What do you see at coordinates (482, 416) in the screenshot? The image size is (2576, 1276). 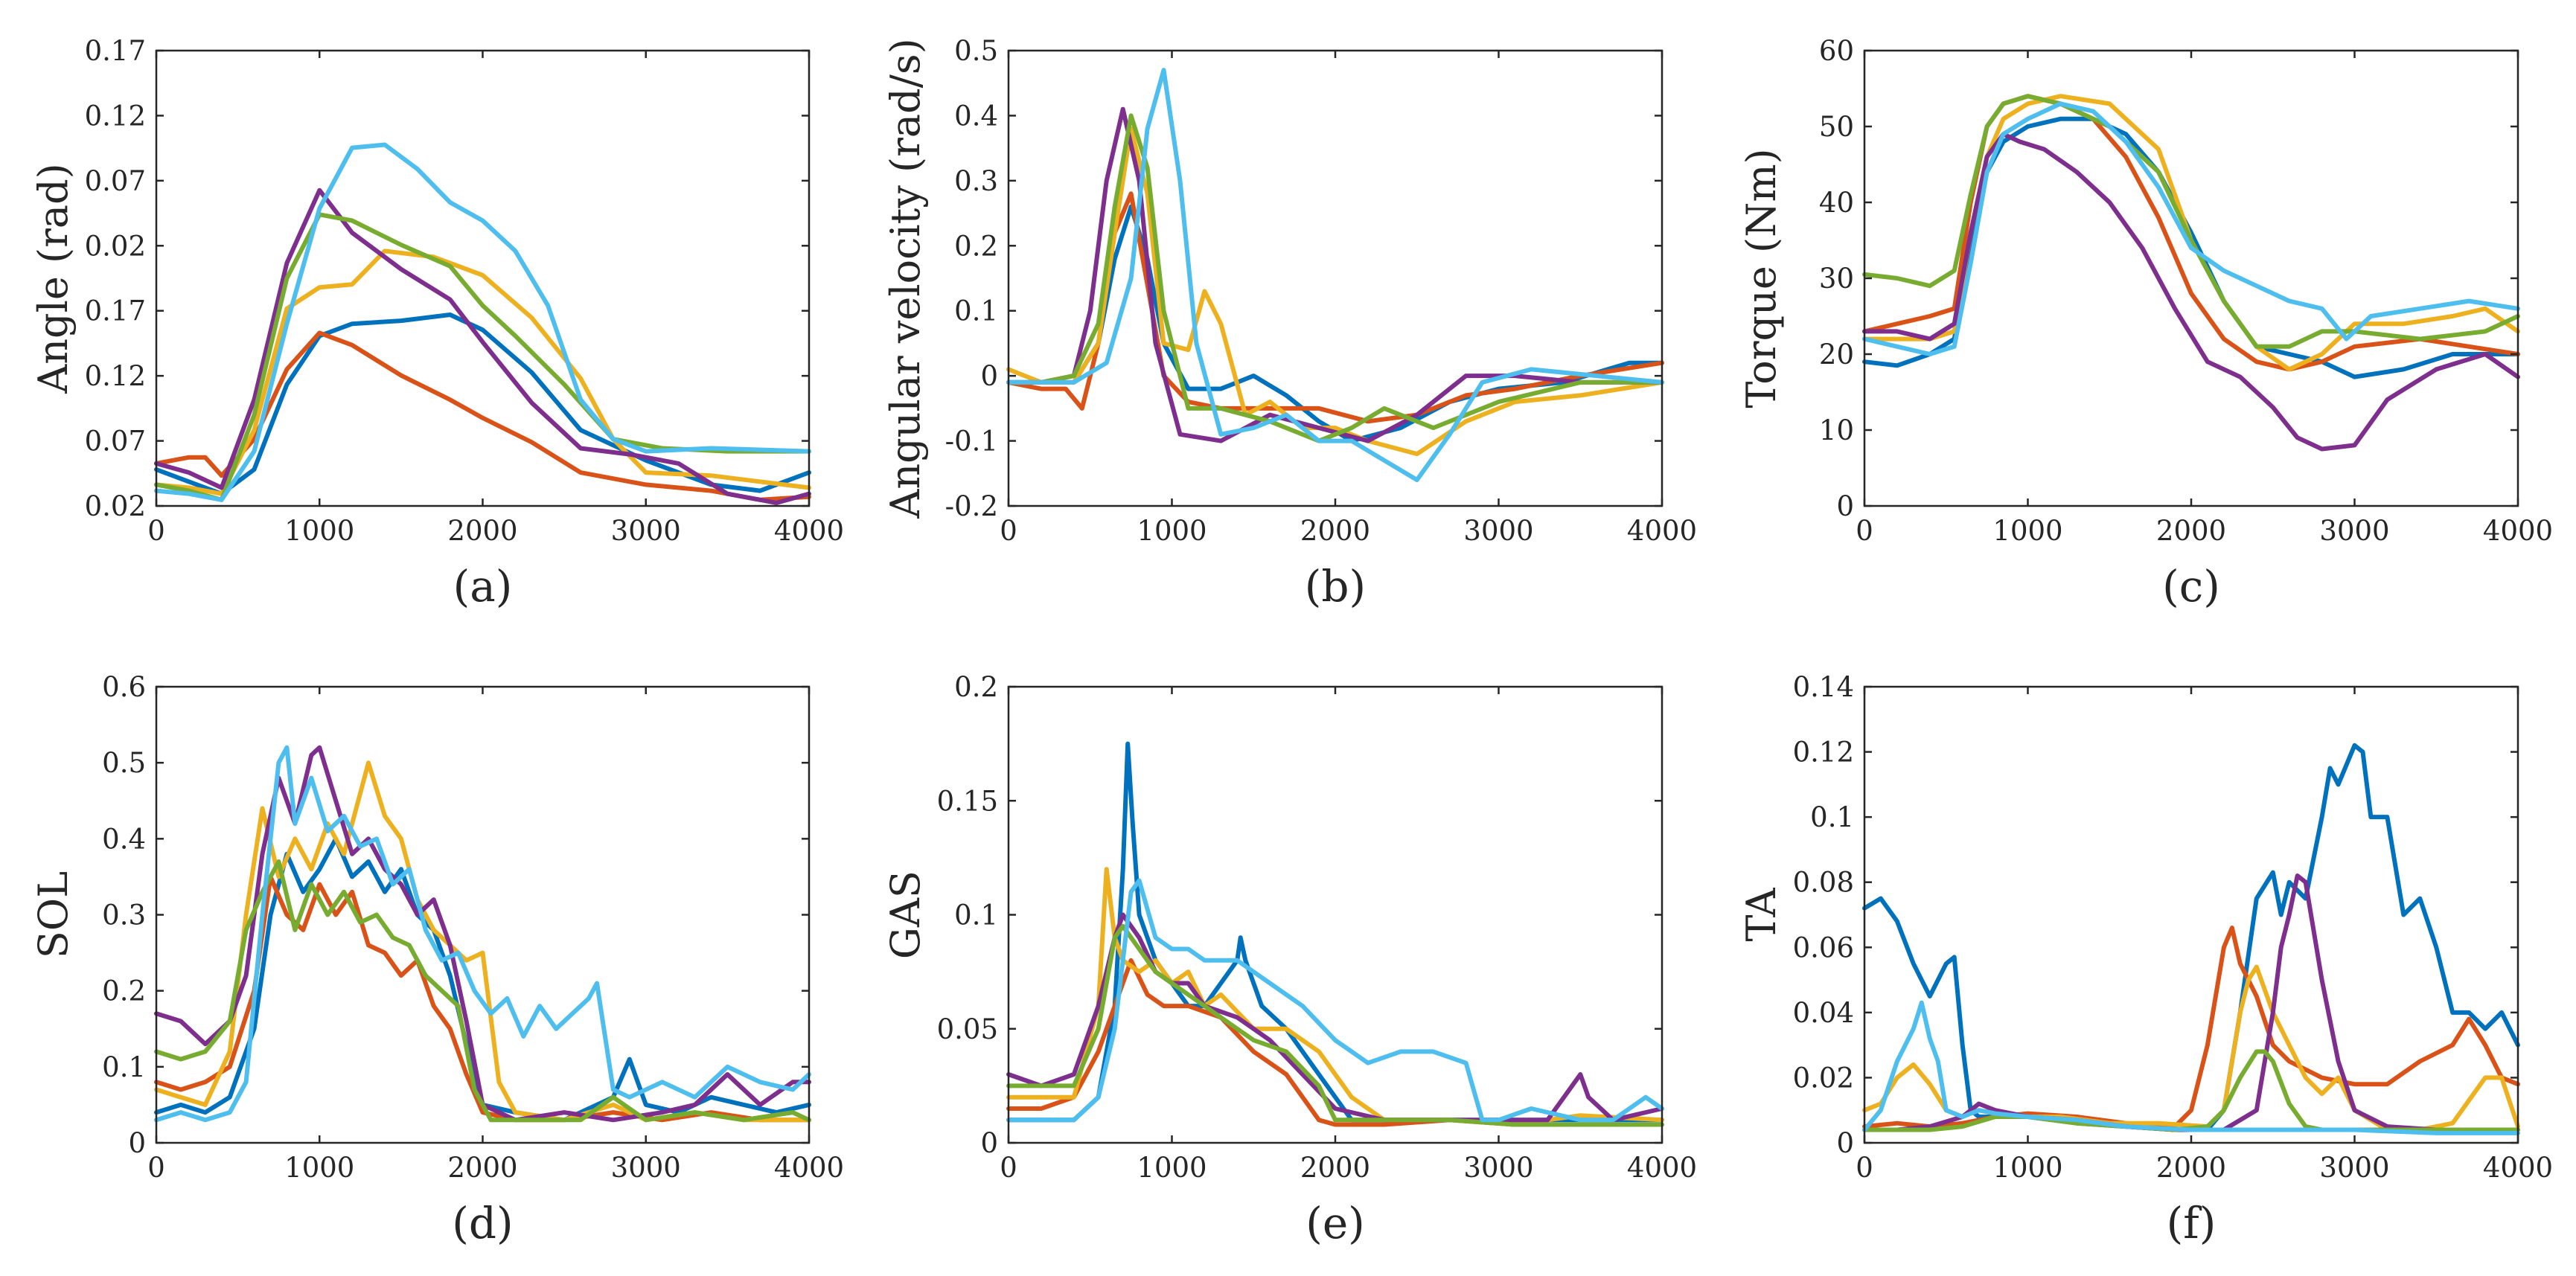 I see `series-line-s2` at bounding box center [482, 416].